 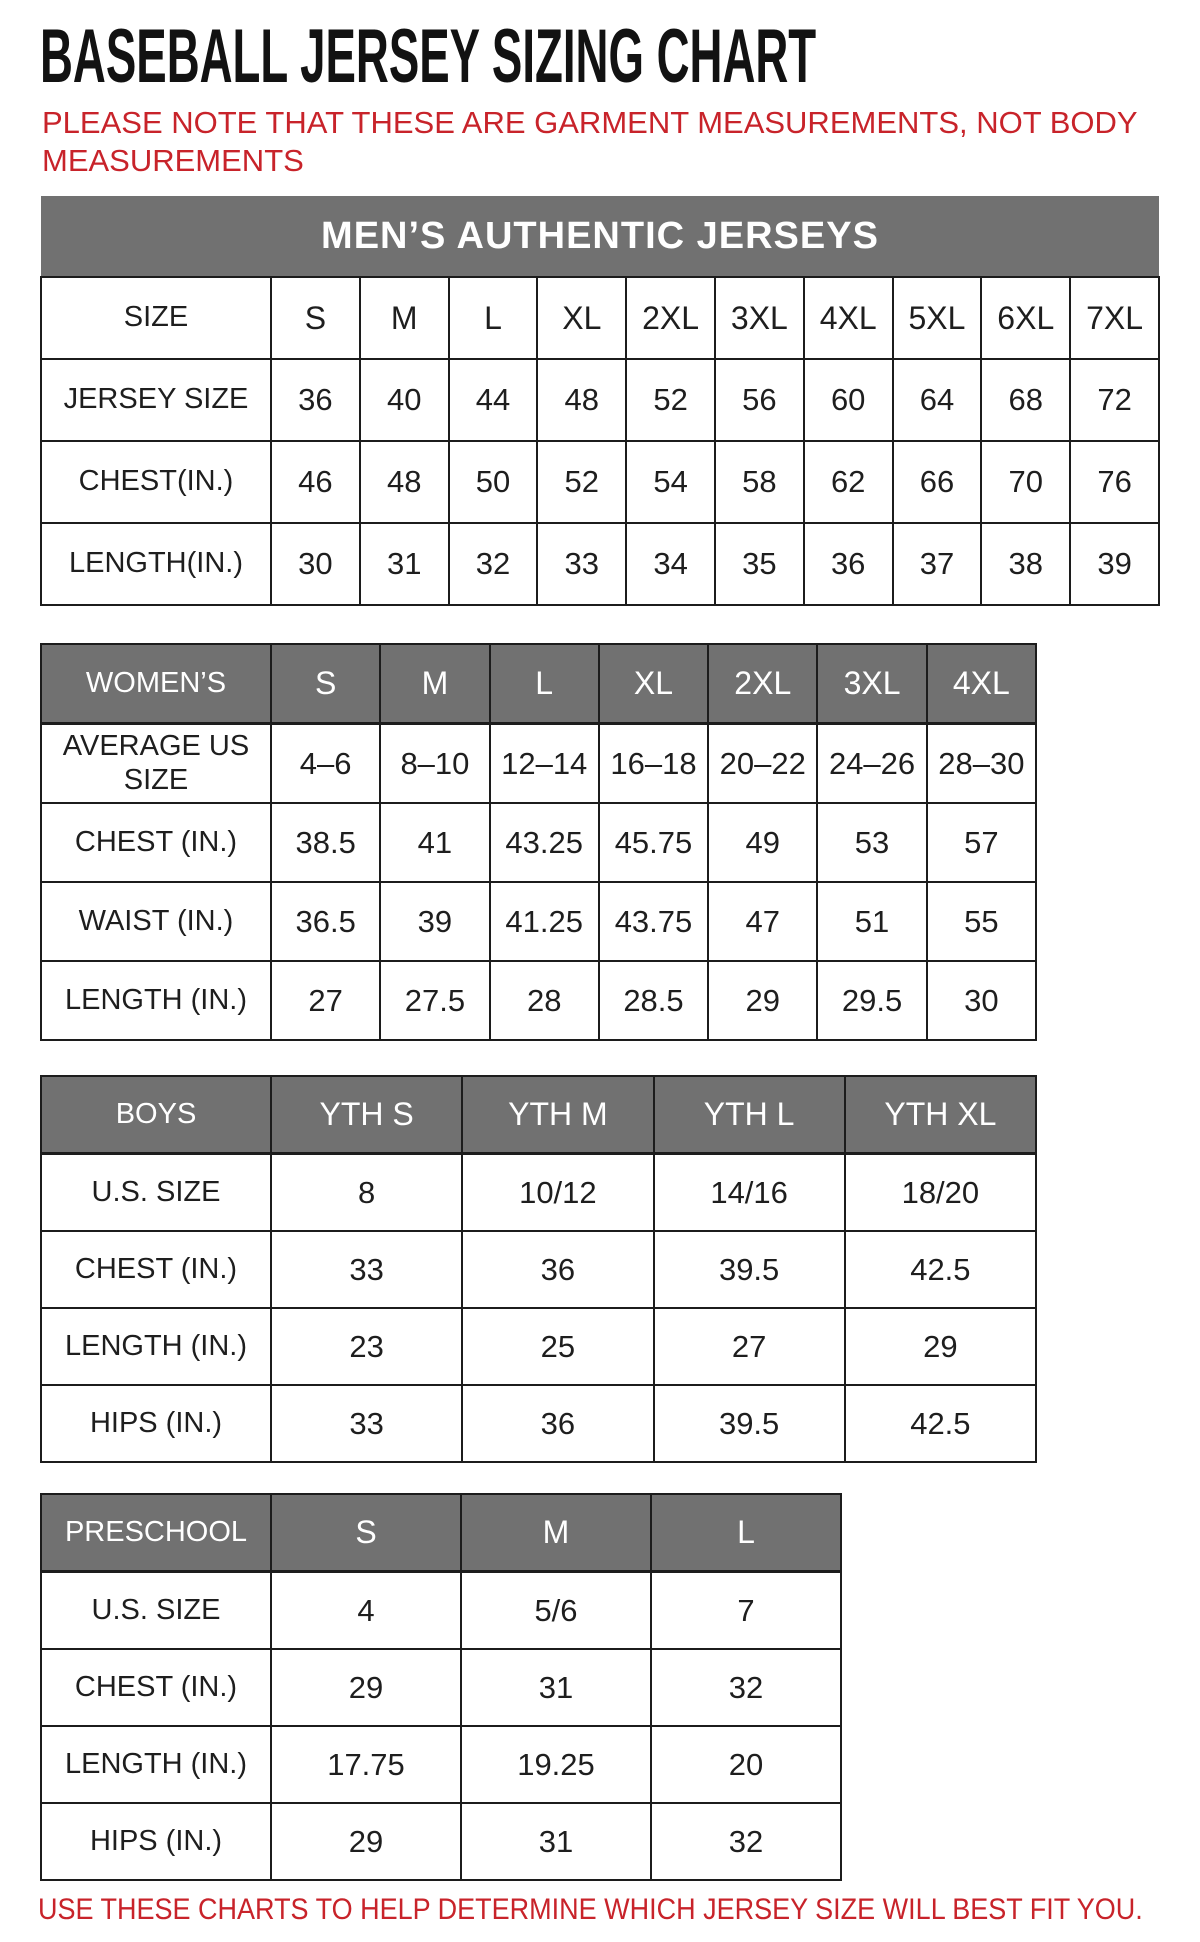 I want to click on boys-table-title-cell: BOYS, so click(x=156, y=1115).